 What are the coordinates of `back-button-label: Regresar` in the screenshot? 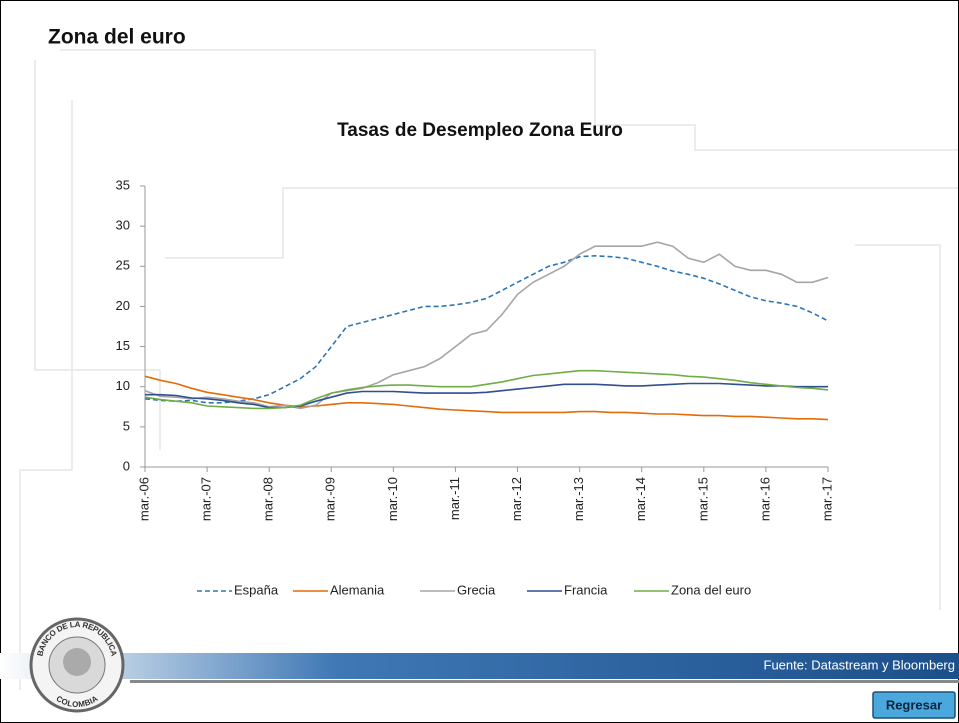 It's located at (914, 704).